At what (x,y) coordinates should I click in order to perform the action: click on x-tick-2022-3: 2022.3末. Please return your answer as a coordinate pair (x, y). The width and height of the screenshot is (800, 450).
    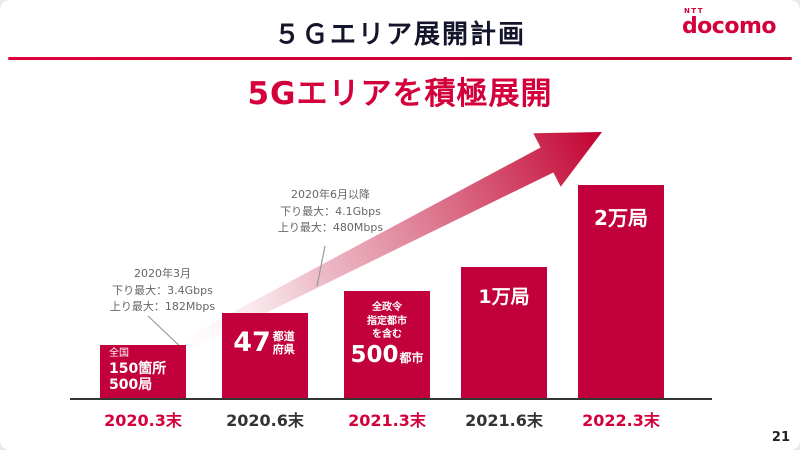
    Looking at the image, I should click on (621, 420).